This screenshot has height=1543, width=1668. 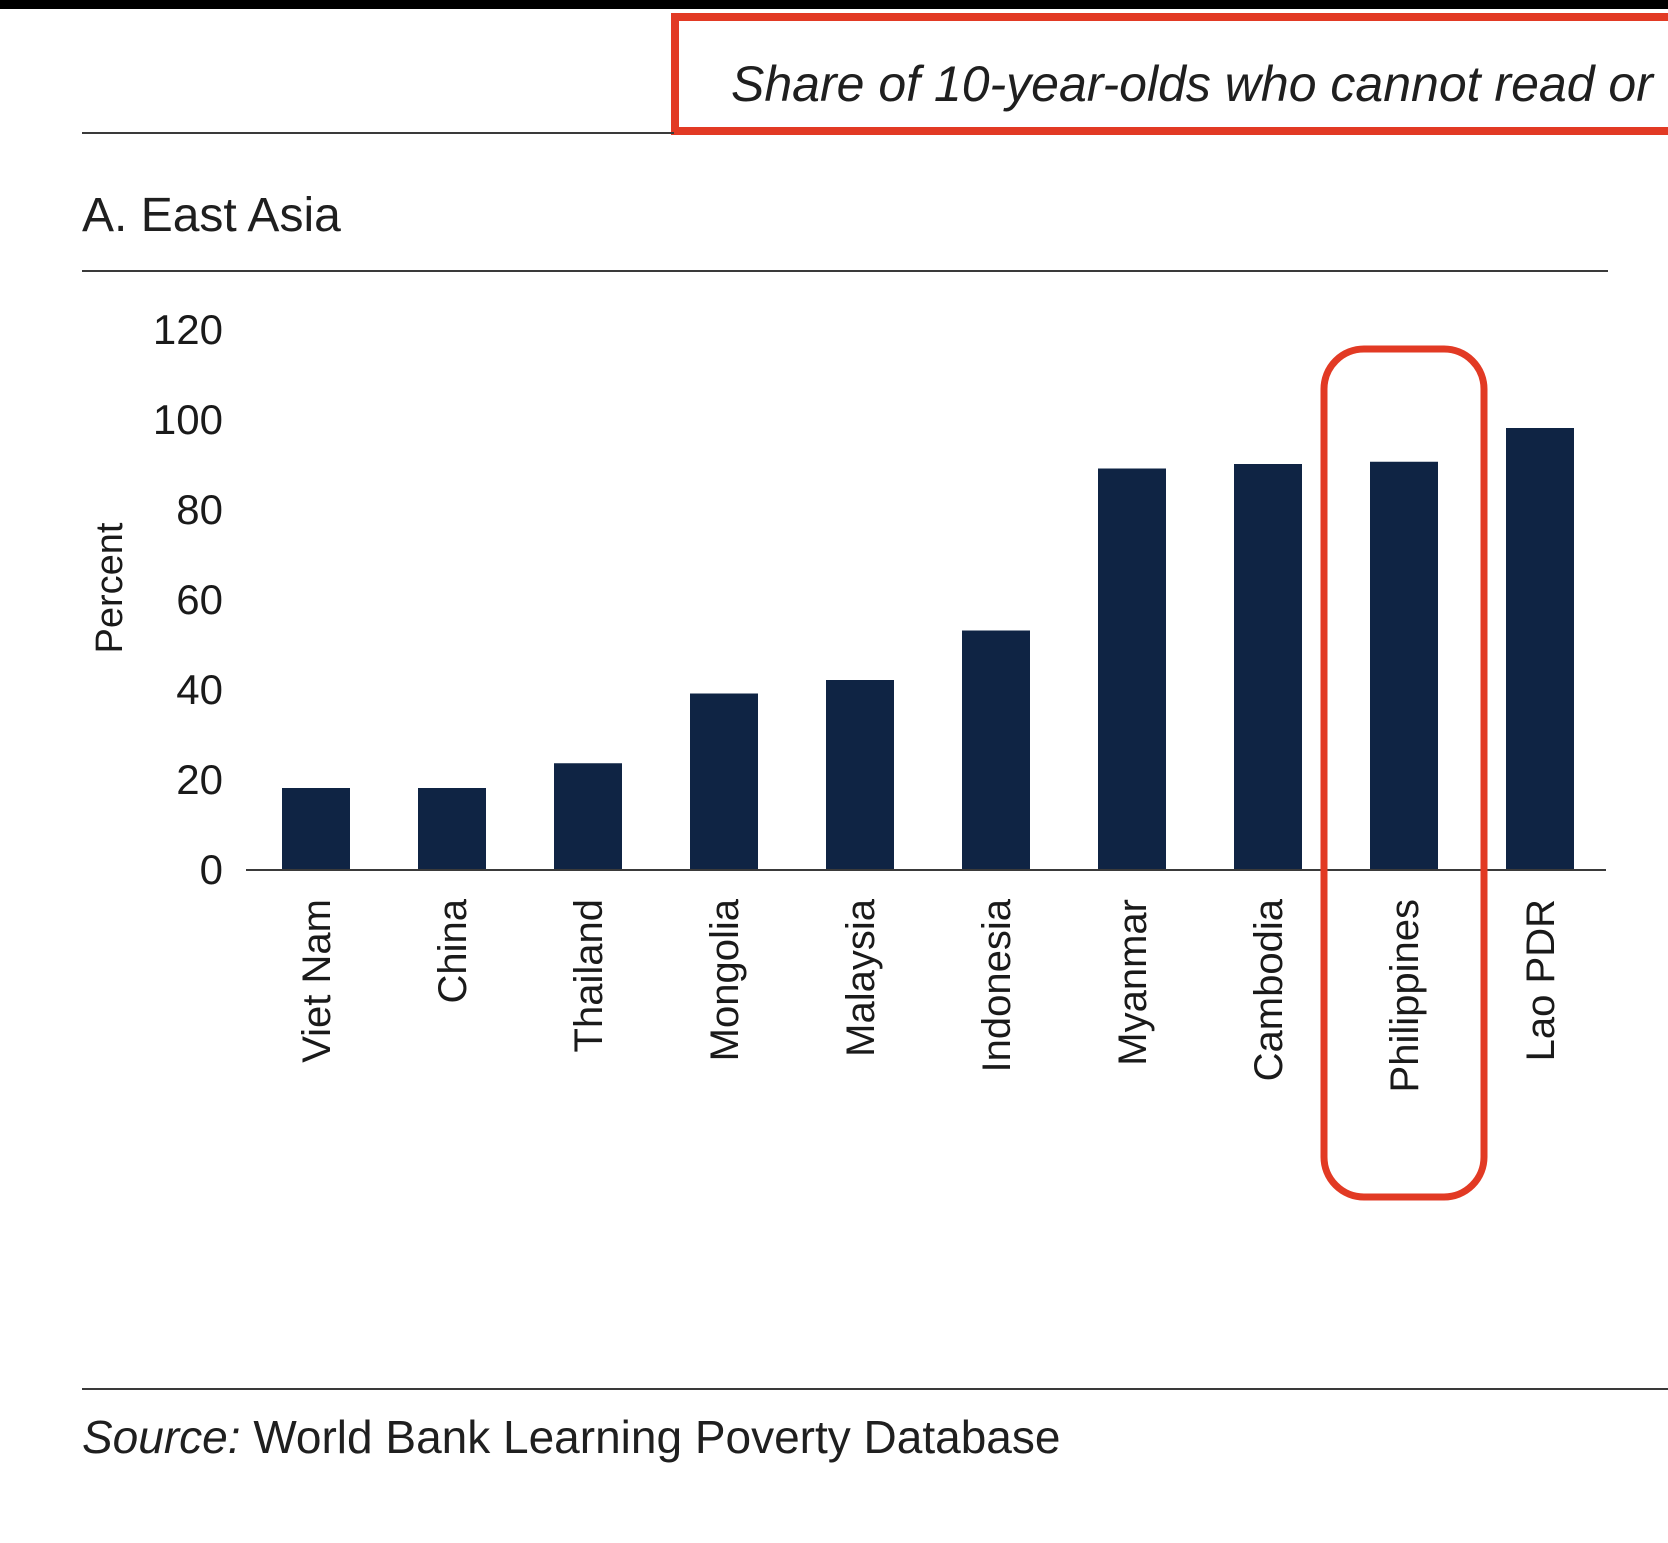 What do you see at coordinates (1192, 84) in the screenshot?
I see `headline-text: Share of 10-year-olds who cannot read or` at bounding box center [1192, 84].